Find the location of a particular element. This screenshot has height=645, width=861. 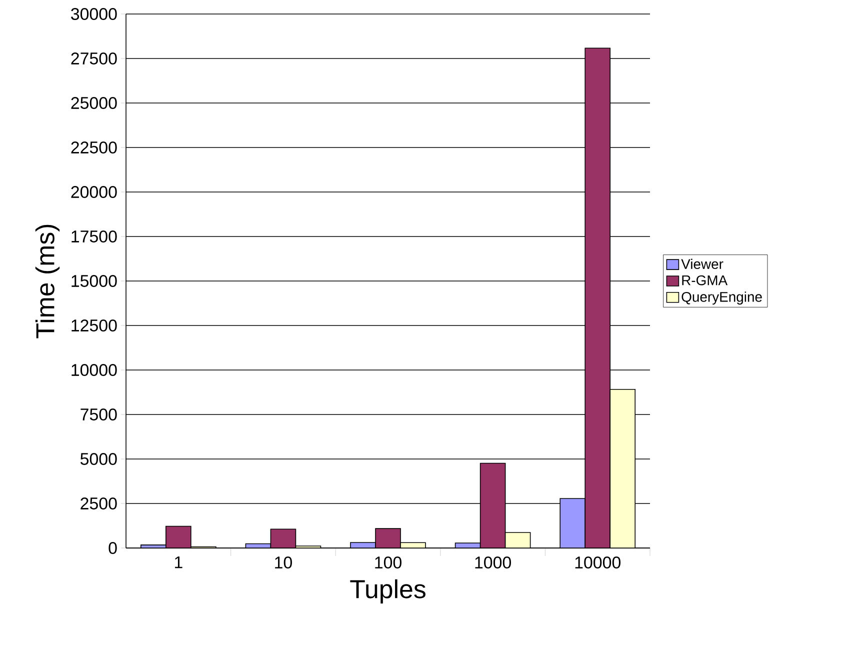

x-tick-label: 100 is located at coordinates (388, 562).